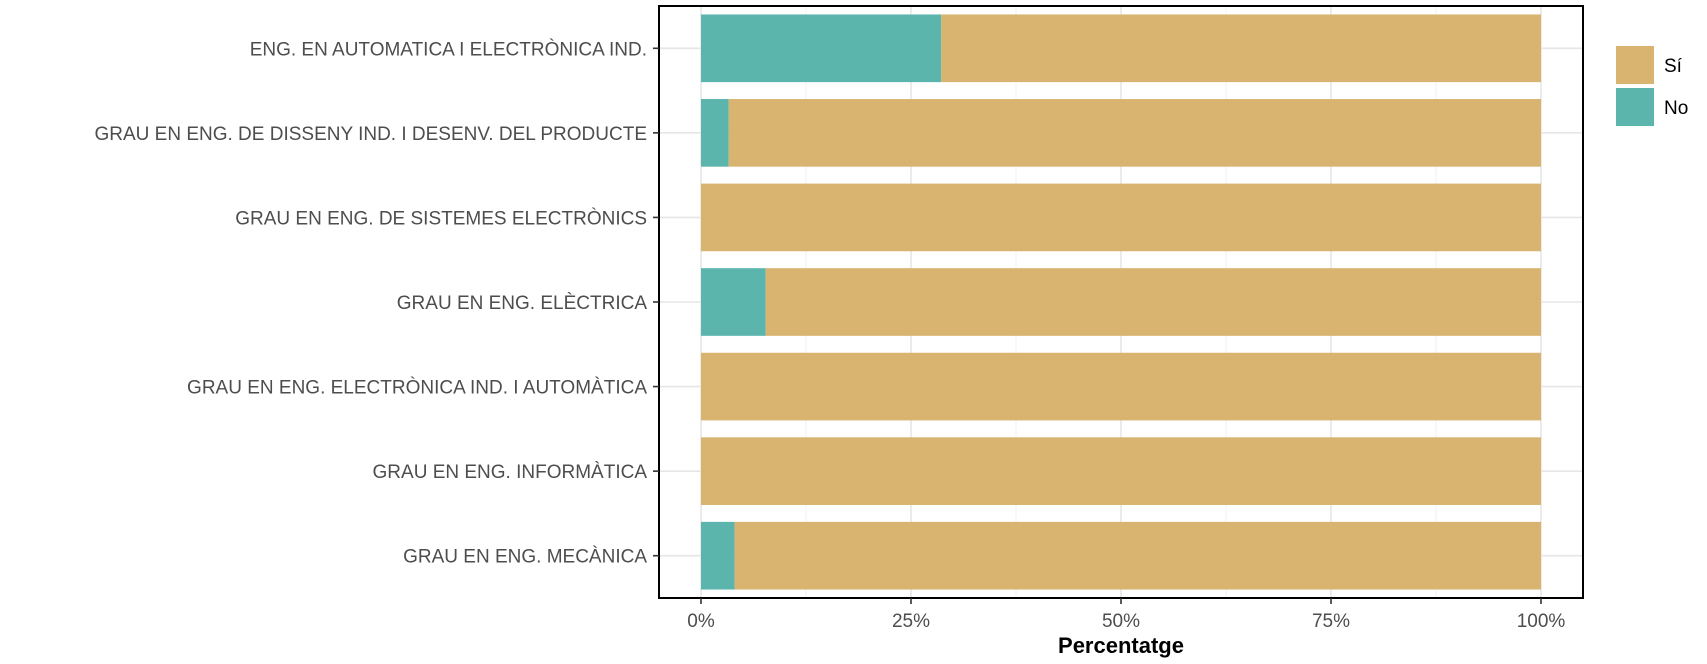 The width and height of the screenshot is (1707, 664). What do you see at coordinates (1676, 108) in the screenshot?
I see `legend-label: No` at bounding box center [1676, 108].